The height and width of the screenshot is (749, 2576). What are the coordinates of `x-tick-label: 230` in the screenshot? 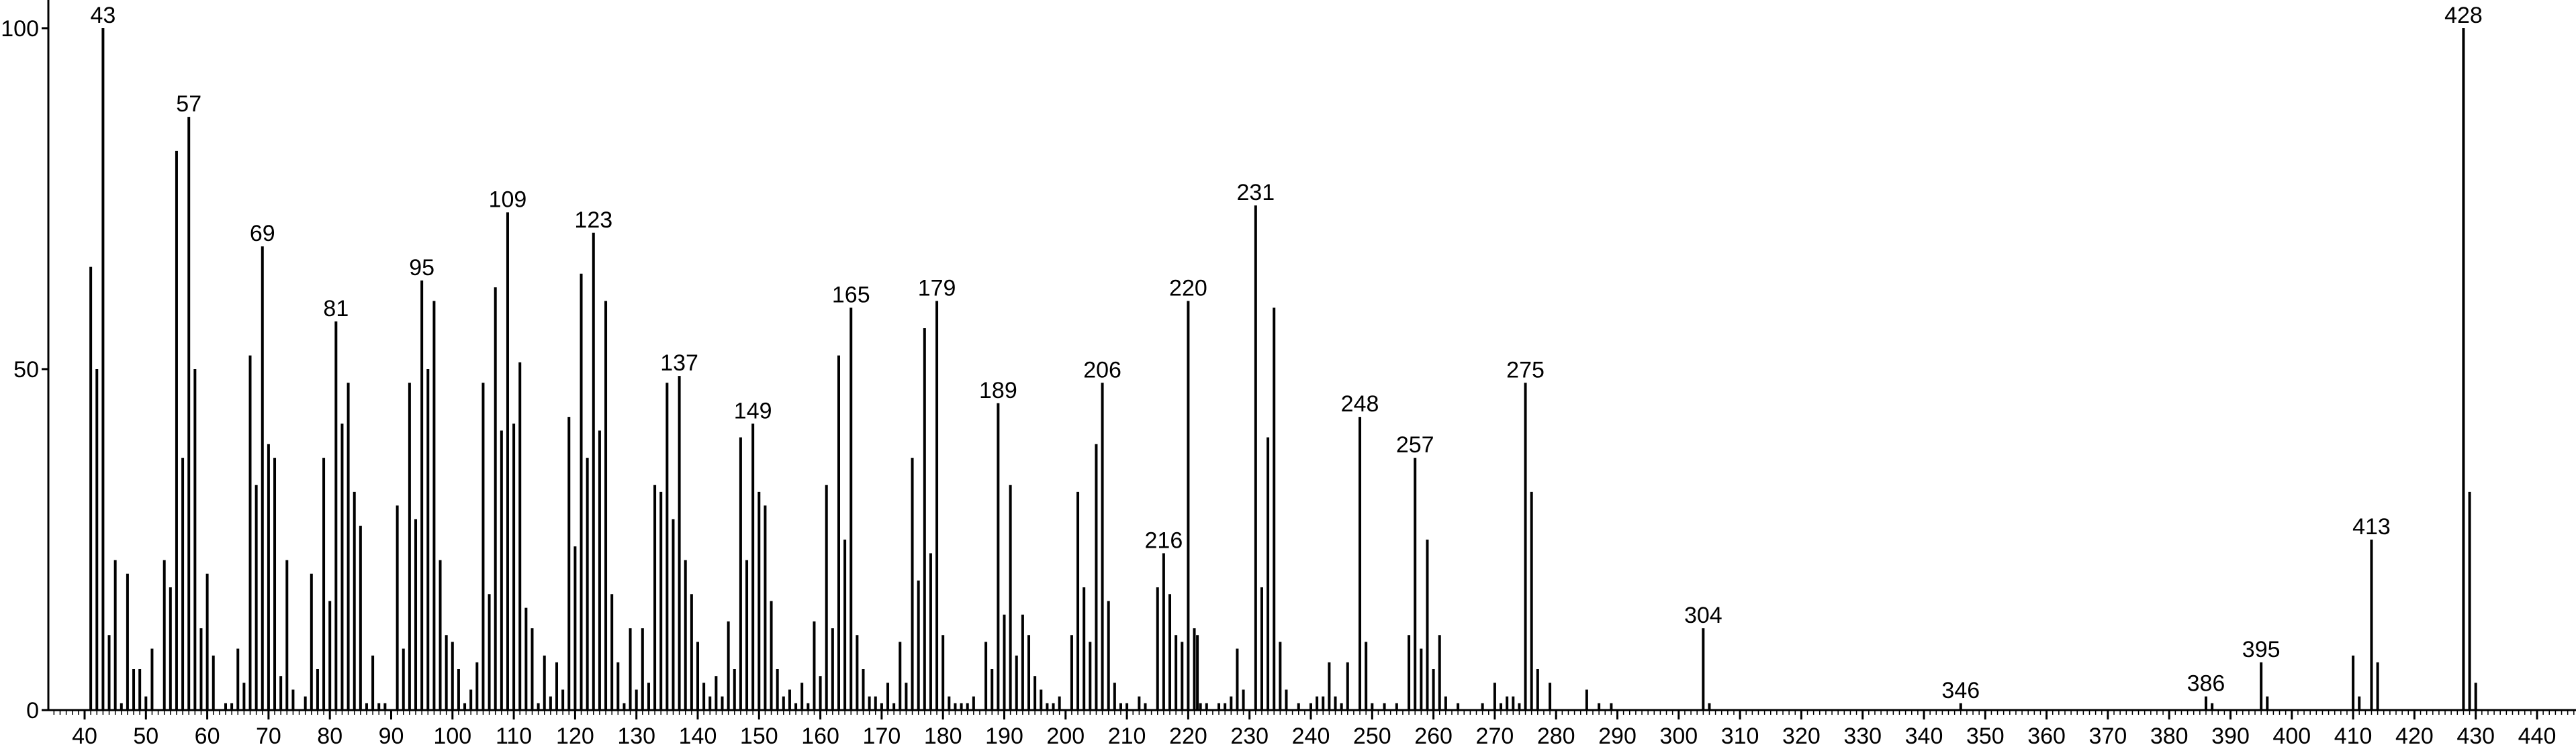 It's located at (1249, 736).